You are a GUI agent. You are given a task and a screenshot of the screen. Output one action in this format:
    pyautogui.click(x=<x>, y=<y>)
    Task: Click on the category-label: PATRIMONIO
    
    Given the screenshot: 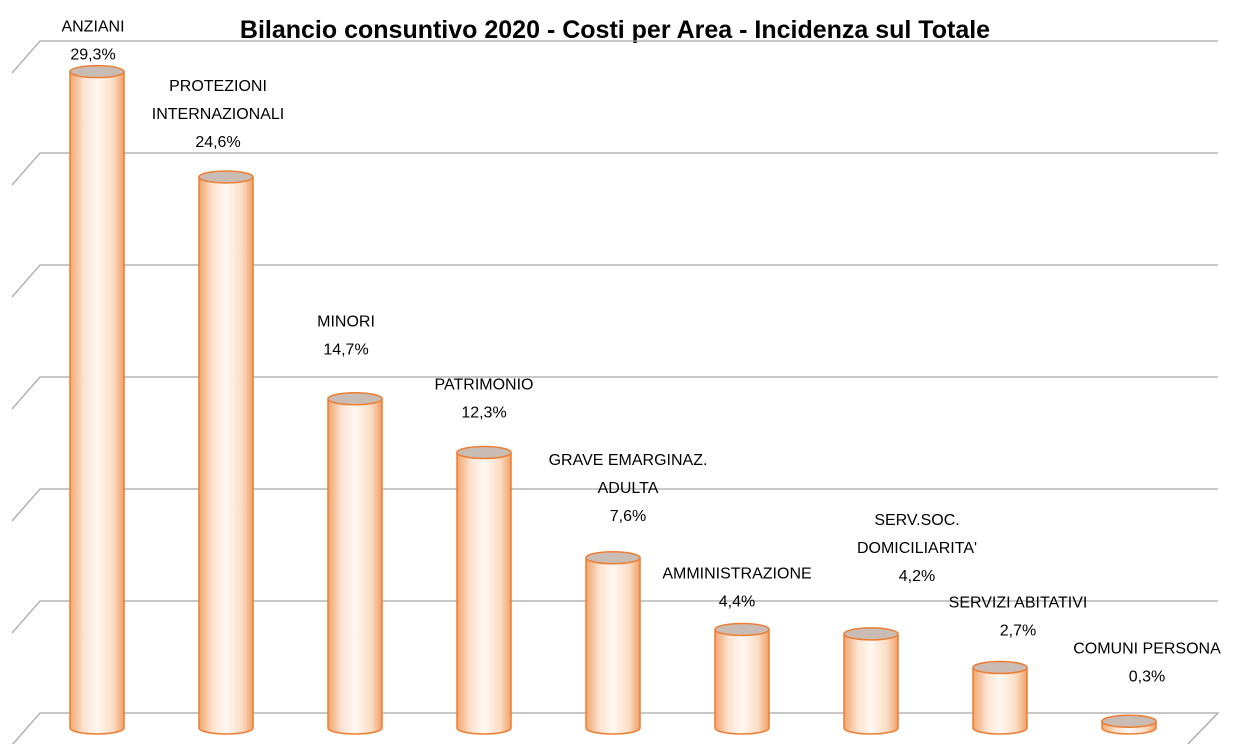 What is the action you would take?
    pyautogui.click(x=484, y=384)
    